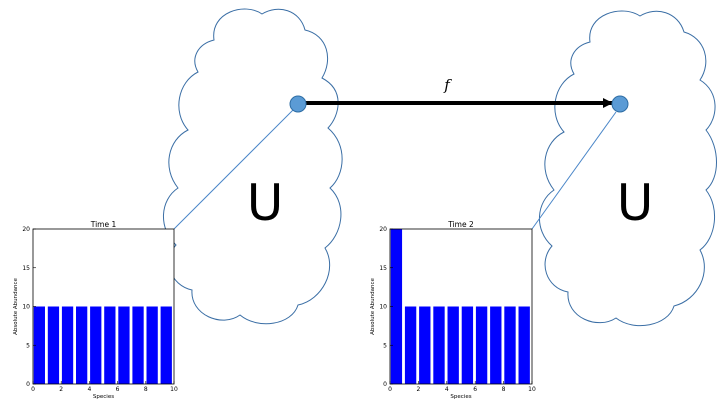 The image size is (720, 405). Describe the element at coordinates (298, 104) in the screenshot. I see `left-node` at that location.